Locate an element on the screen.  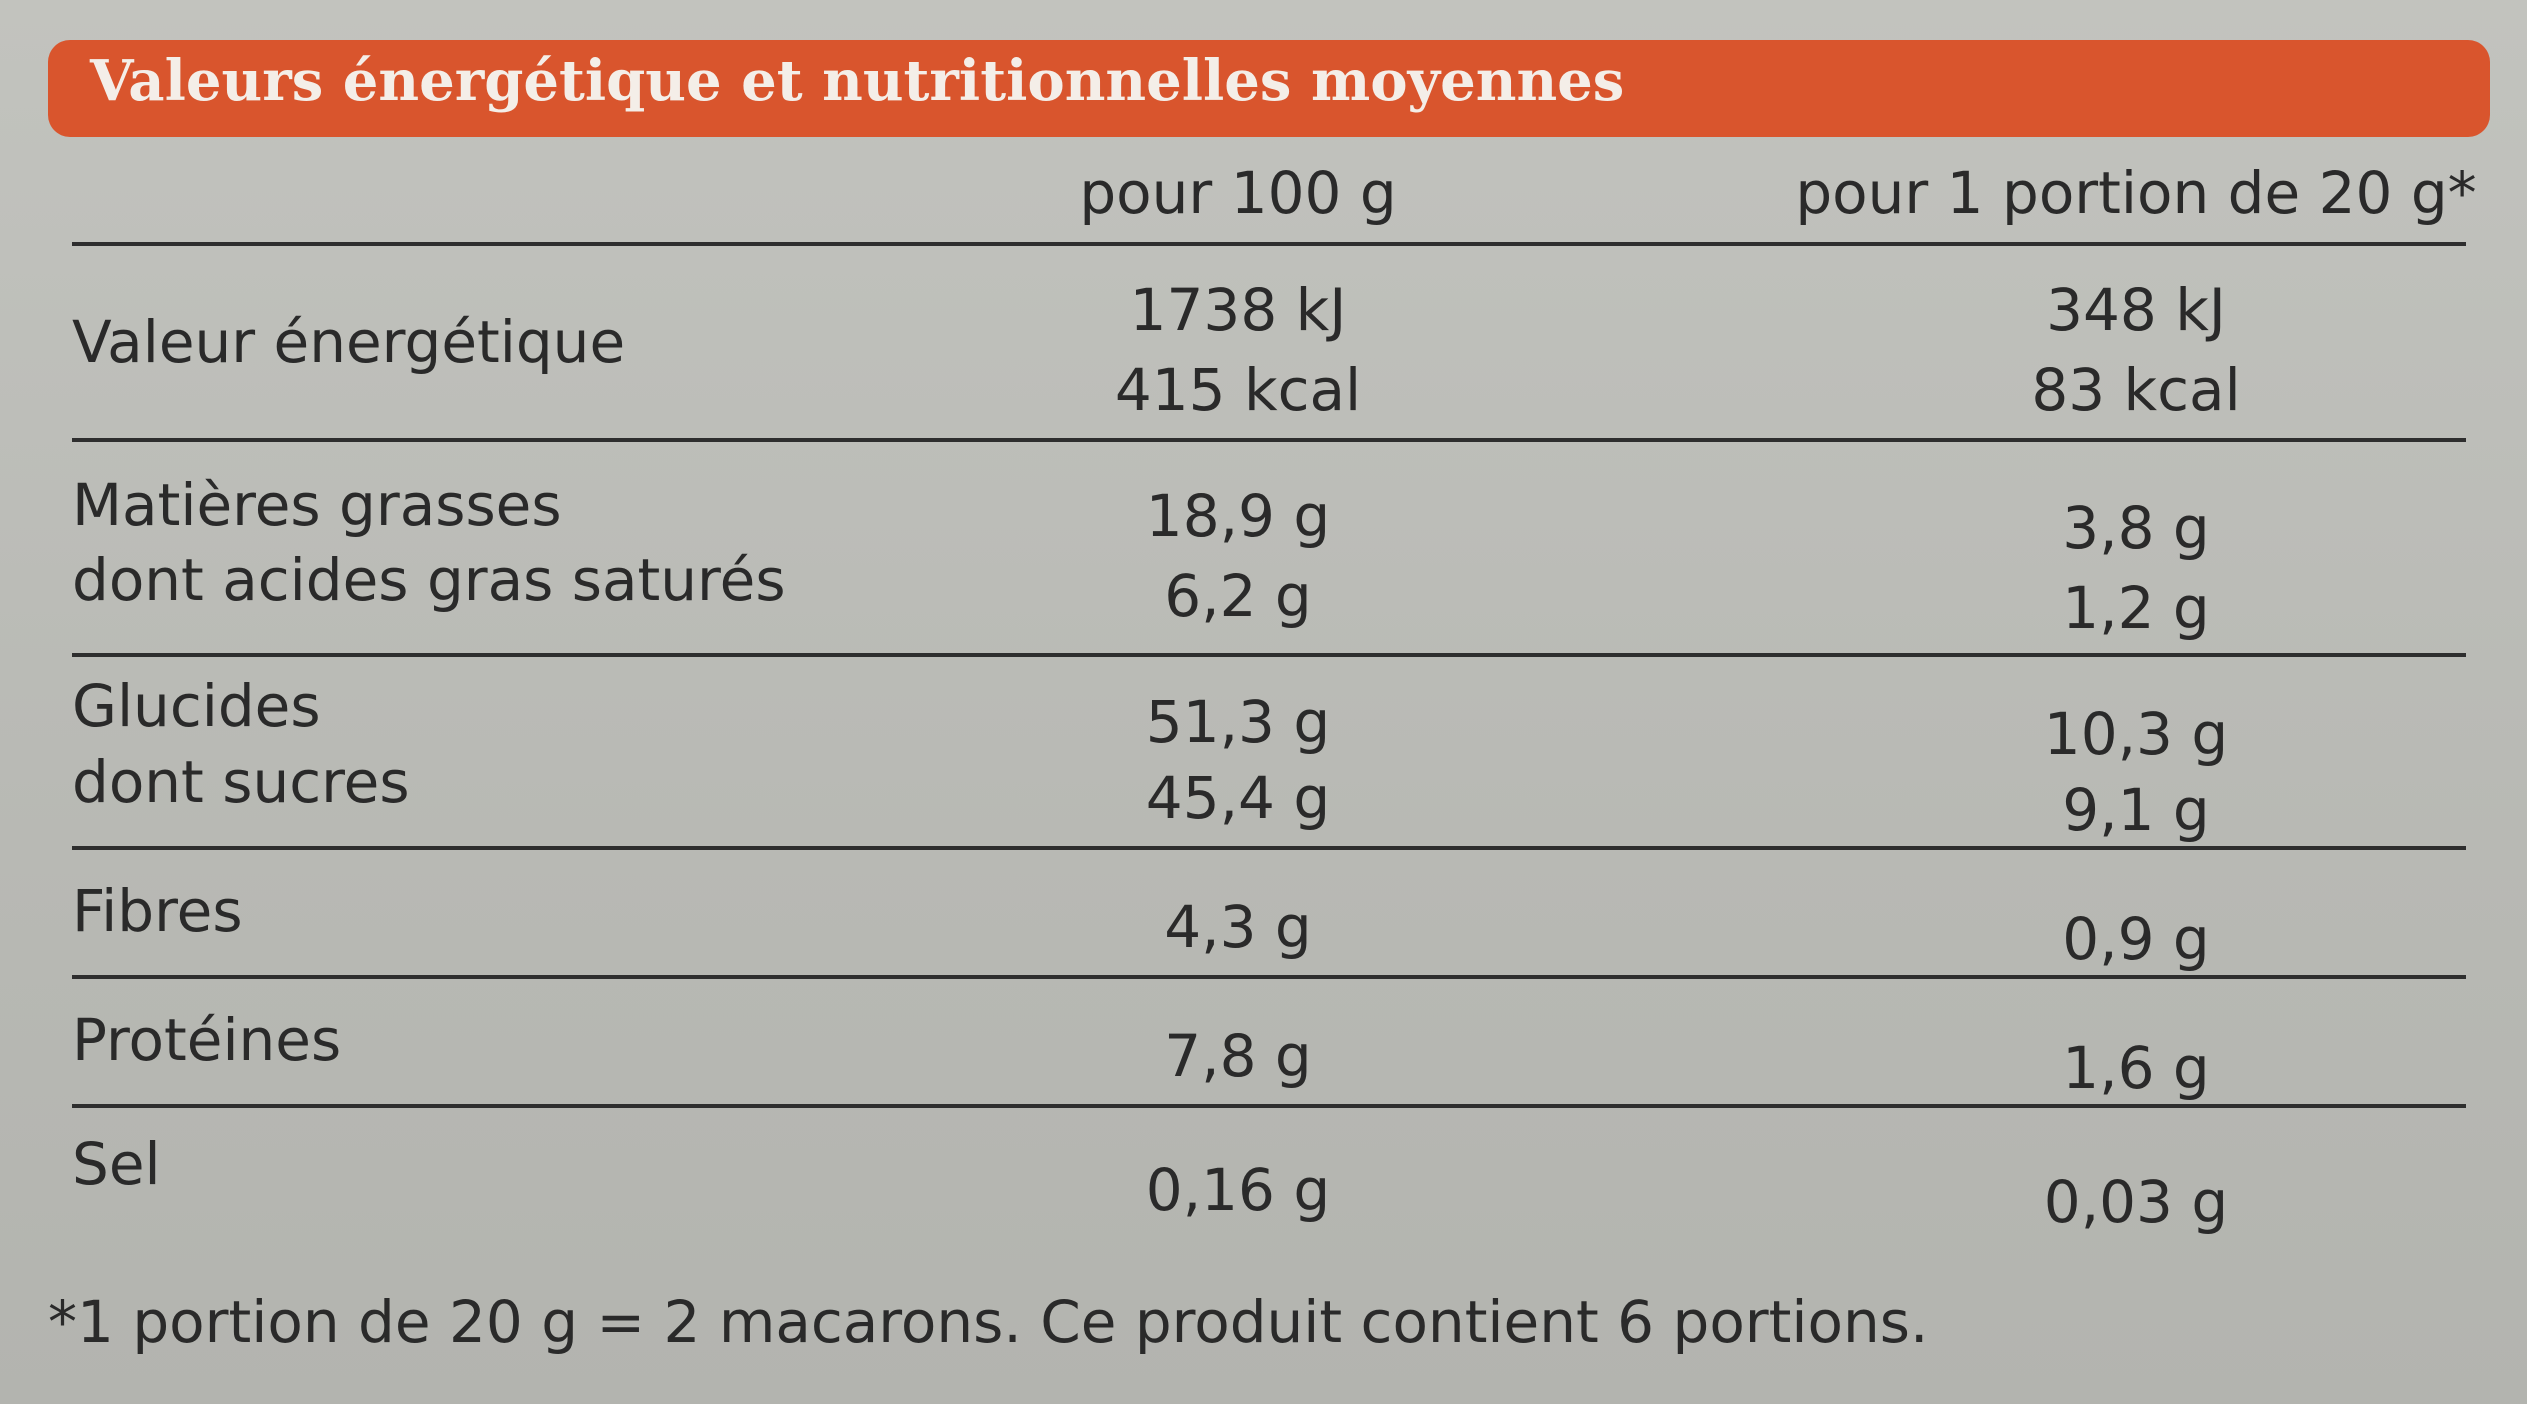
value-per-portion: 3,8 g is located at coordinates (2136, 528).